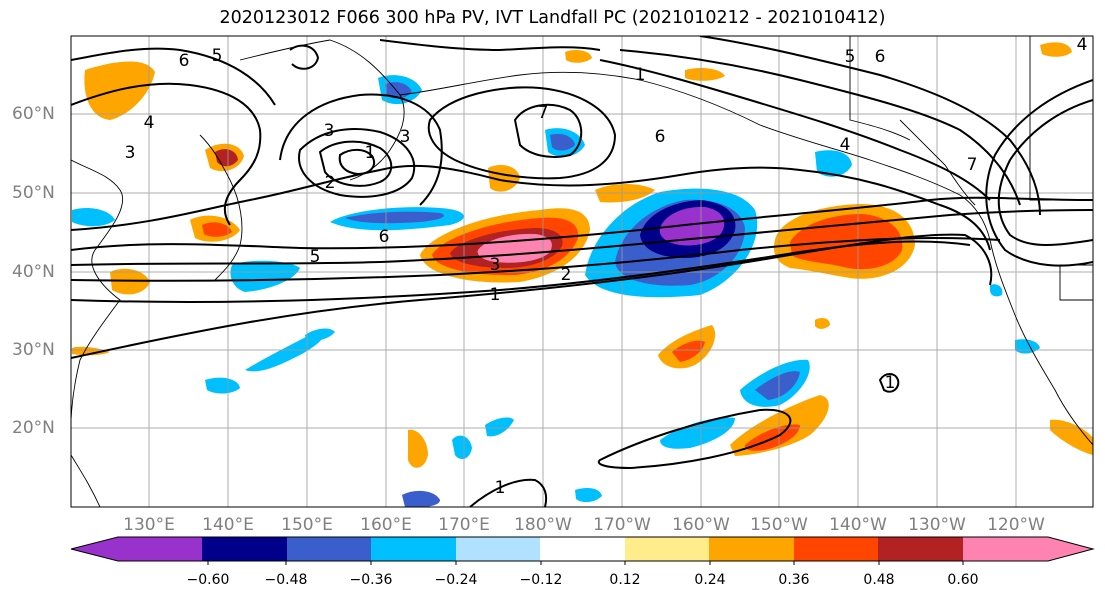 Image resolution: width=1105 pixels, height=601 pixels. What do you see at coordinates (33, 272) in the screenshot?
I see `lat-label: 40°N` at bounding box center [33, 272].